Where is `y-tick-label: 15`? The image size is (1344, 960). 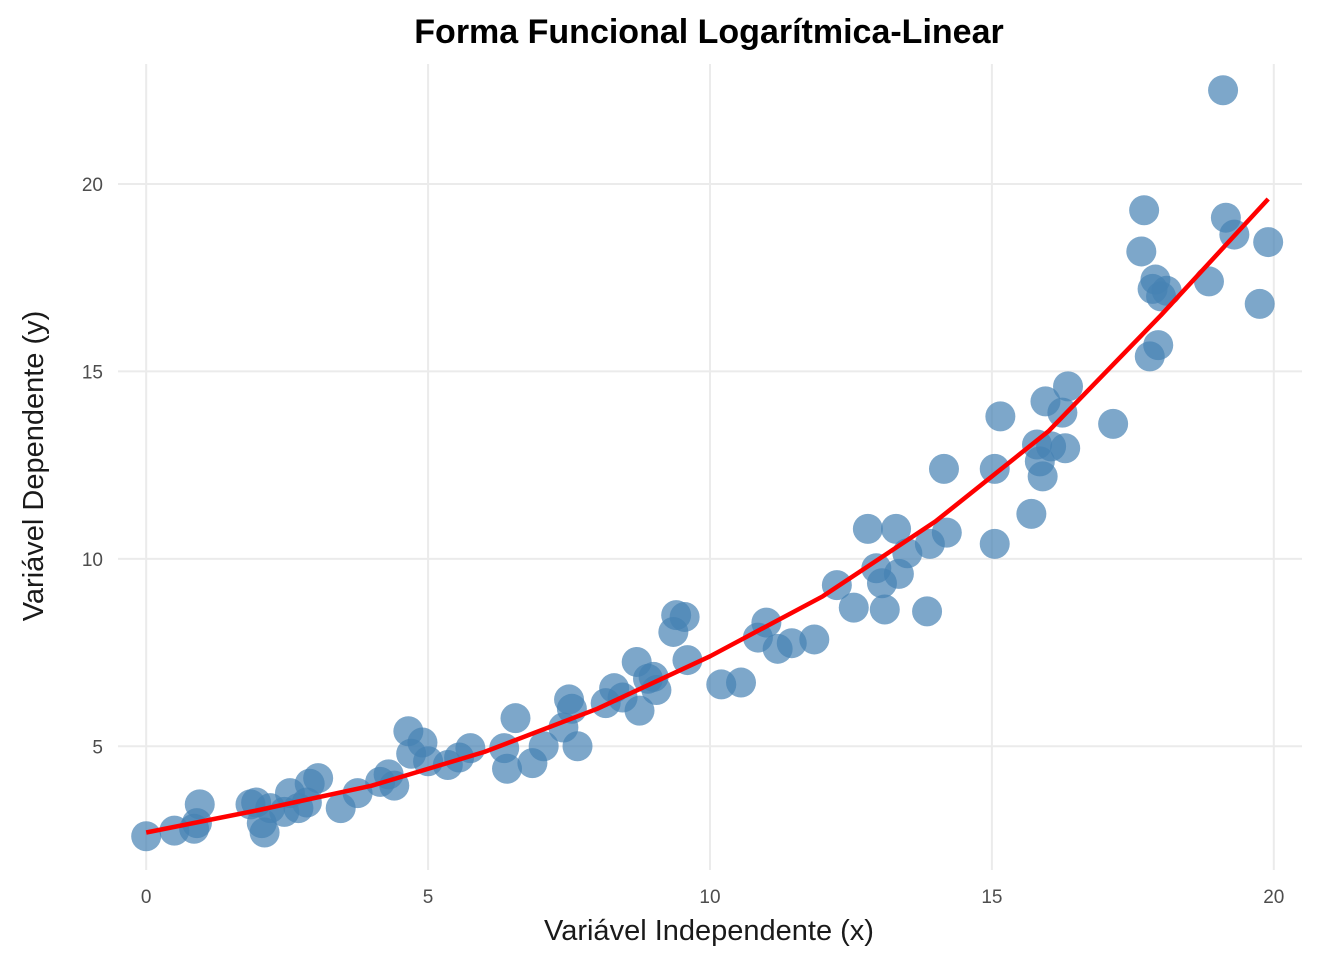
y-tick-label: 15 is located at coordinates (92, 372).